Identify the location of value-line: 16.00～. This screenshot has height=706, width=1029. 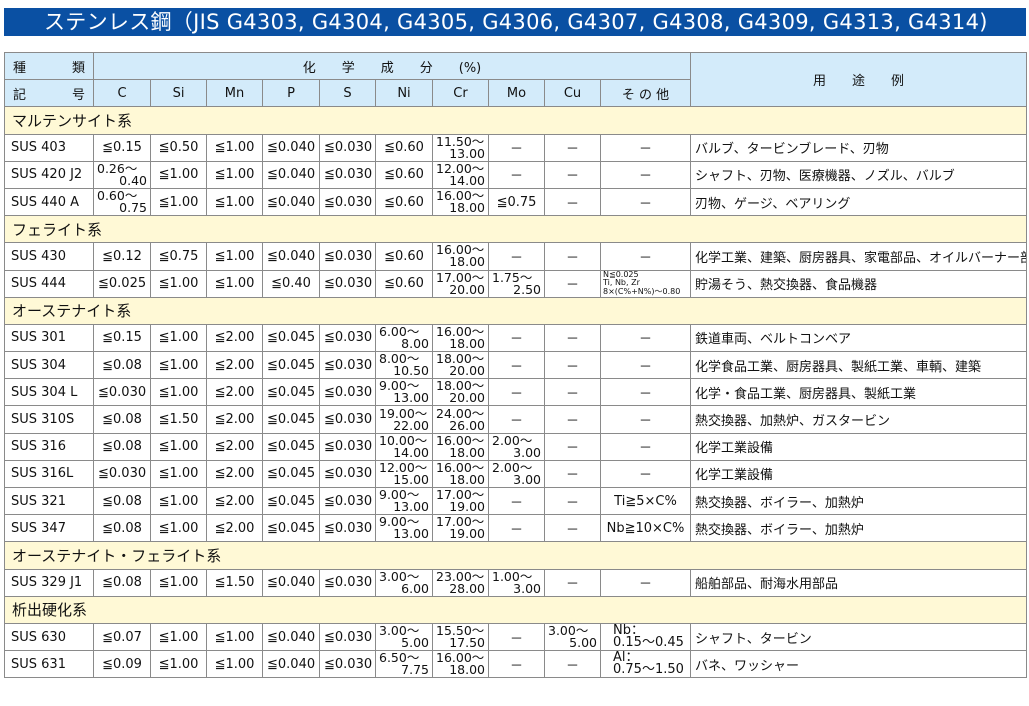
(460, 658).